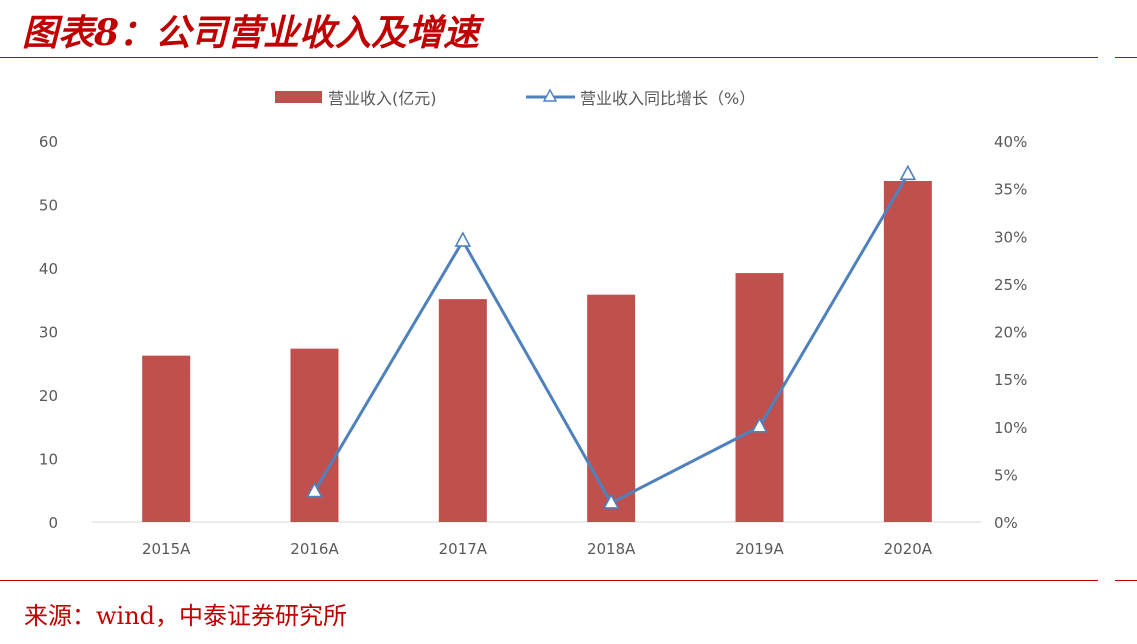 This screenshot has width=1137, height=644. What do you see at coordinates (1006, 523) in the screenshot?
I see `y-right-tick-label: 0%` at bounding box center [1006, 523].